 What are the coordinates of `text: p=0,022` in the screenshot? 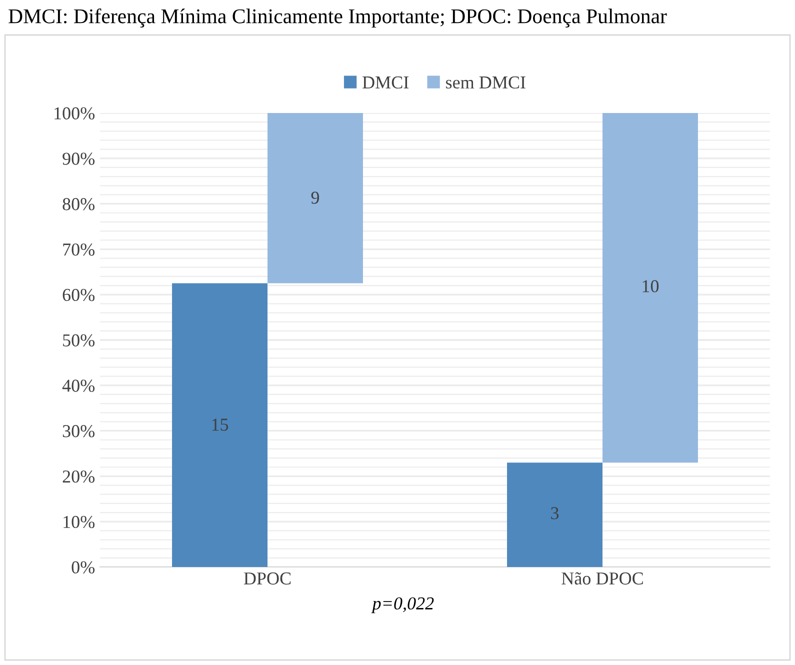 It's located at (402, 605).